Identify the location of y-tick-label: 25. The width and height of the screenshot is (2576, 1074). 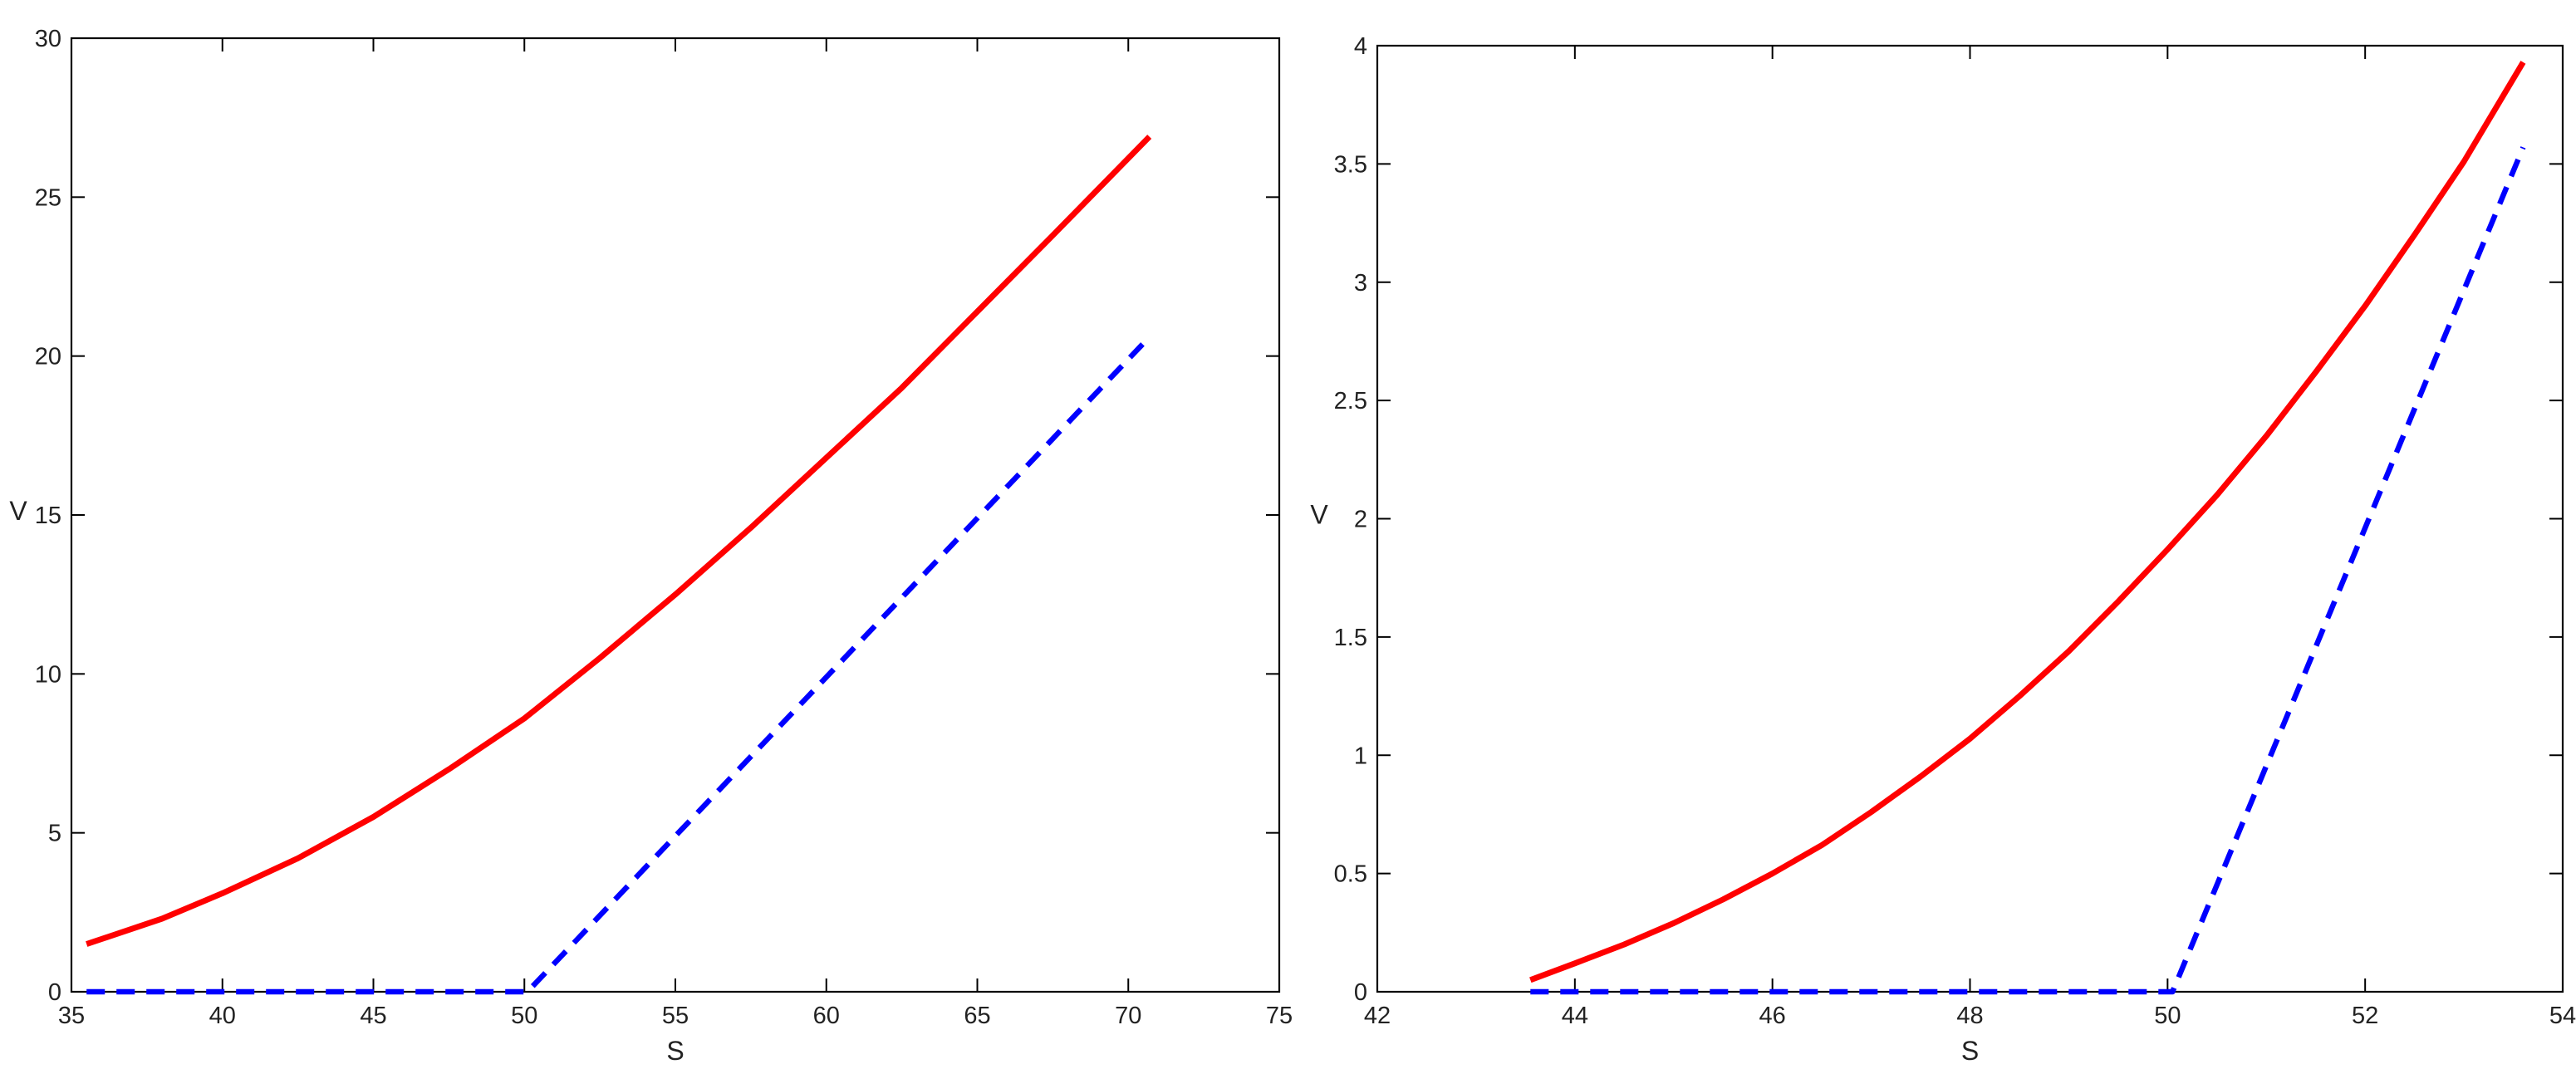
(48, 198).